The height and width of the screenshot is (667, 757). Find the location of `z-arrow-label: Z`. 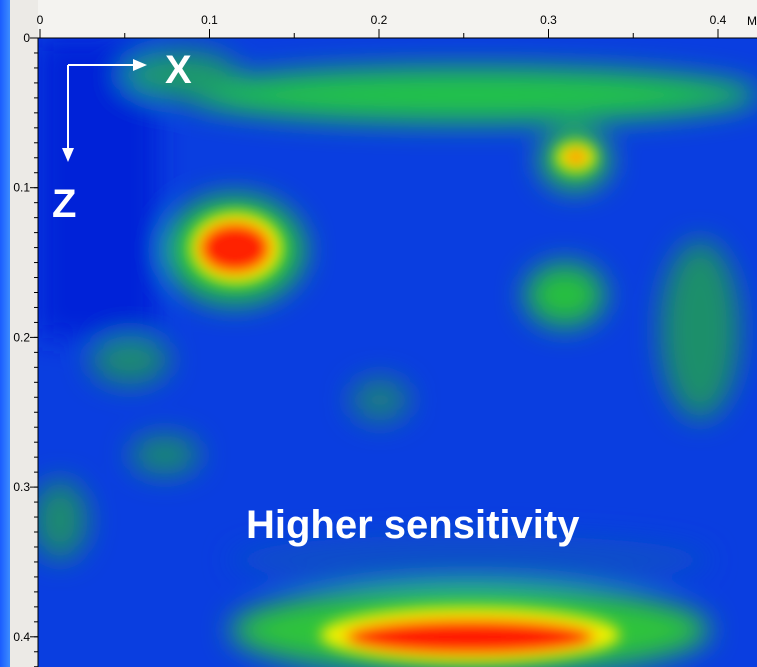

z-arrow-label: Z is located at coordinates (64, 204).